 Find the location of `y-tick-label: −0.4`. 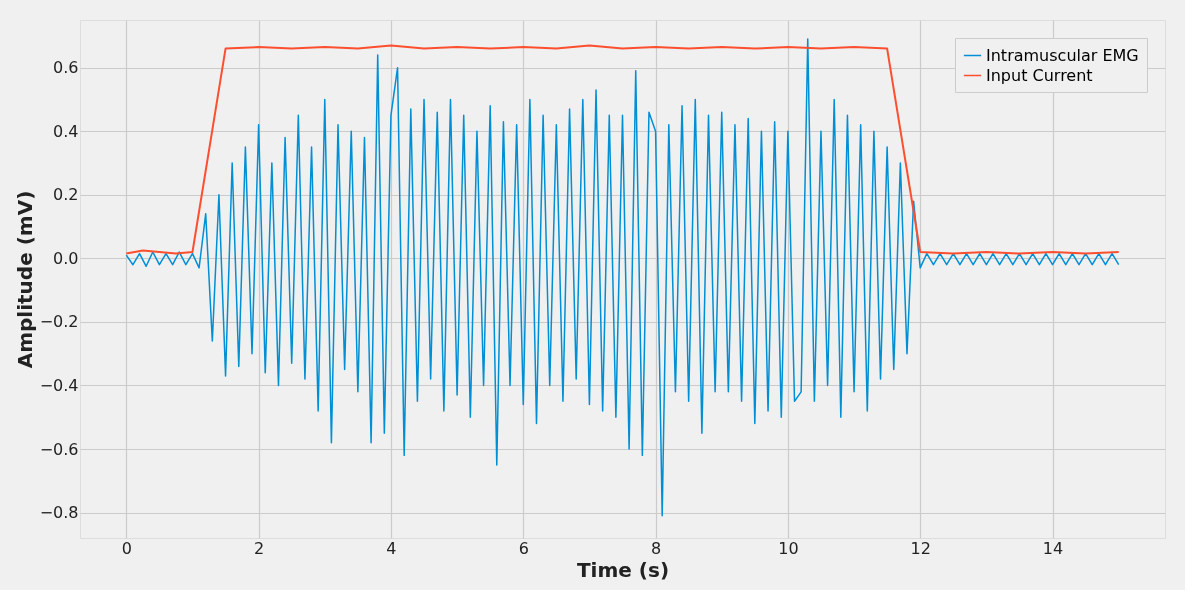

y-tick-label: −0.4 is located at coordinates (59, 385).